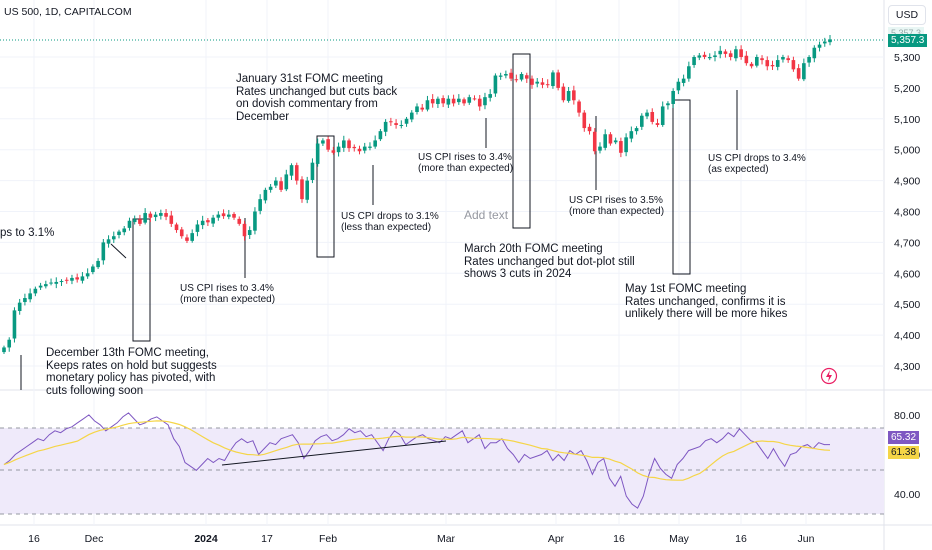 The width and height of the screenshot is (932, 550). What do you see at coordinates (907, 182) in the screenshot?
I see `price-tick-label: 4,900` at bounding box center [907, 182].